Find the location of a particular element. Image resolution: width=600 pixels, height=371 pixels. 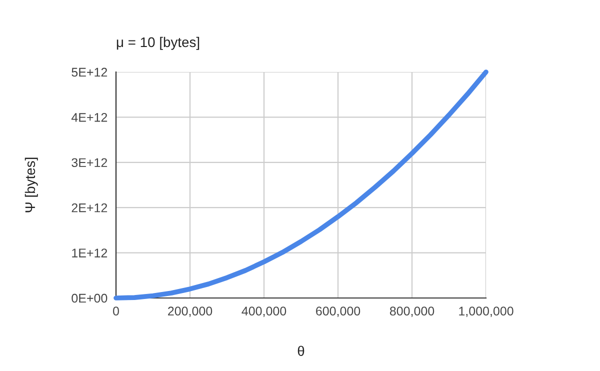

x-tick-label: 800,000 is located at coordinates (412, 311).